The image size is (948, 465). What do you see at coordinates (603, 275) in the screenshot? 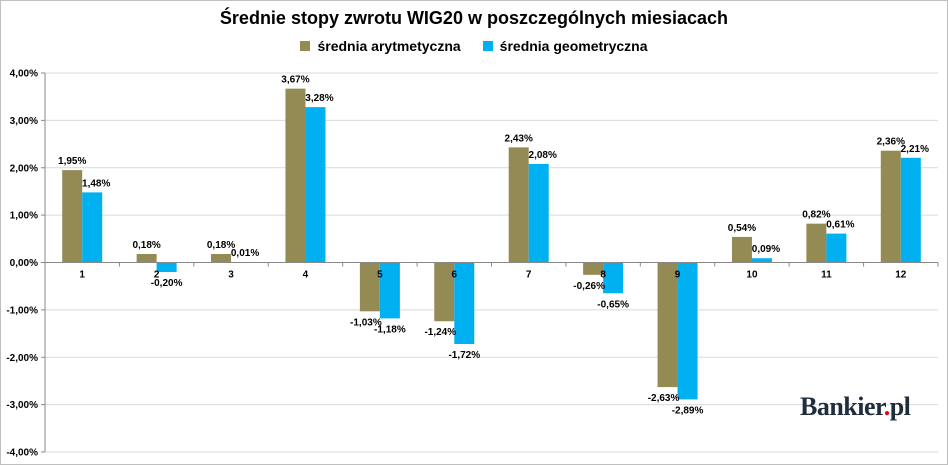
I see `x-tick-label: 8` at bounding box center [603, 275].